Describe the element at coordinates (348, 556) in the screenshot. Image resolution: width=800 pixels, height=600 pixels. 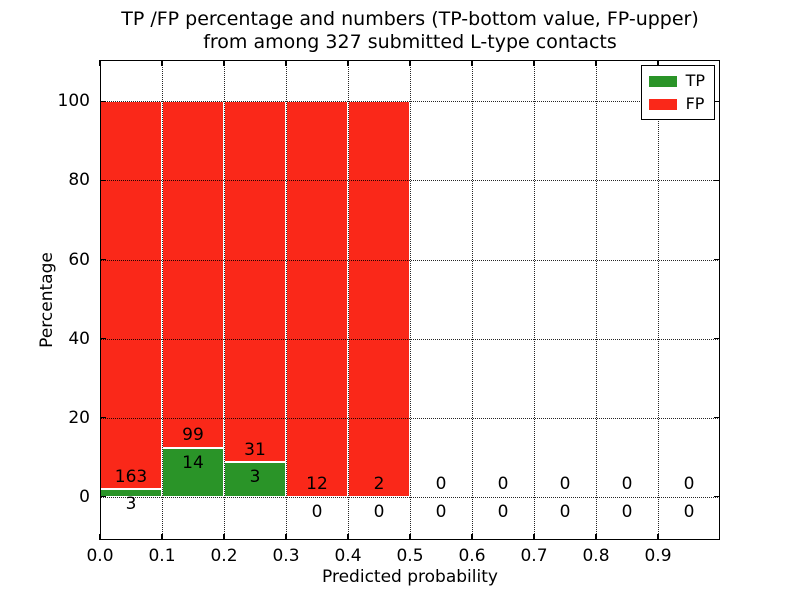
I see `x-tick-label: 0.4` at that location.